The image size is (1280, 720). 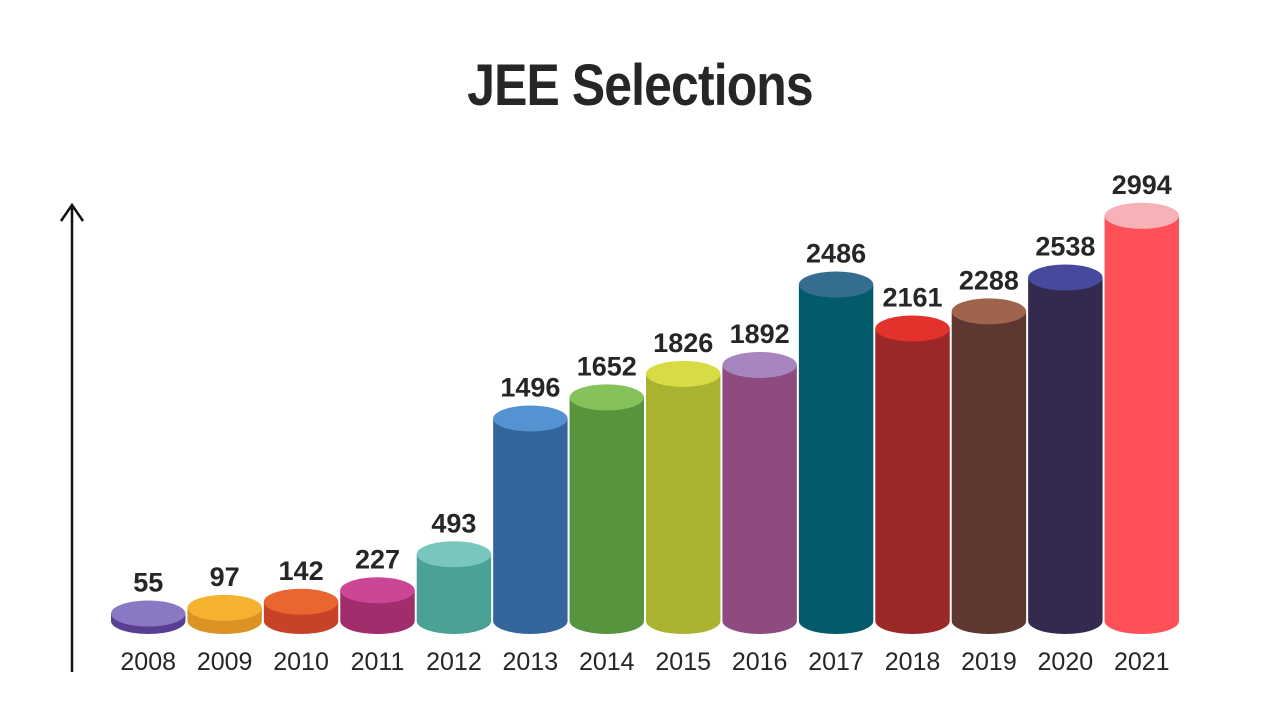 What do you see at coordinates (301, 601) in the screenshot?
I see `bar-top-2010` at bounding box center [301, 601].